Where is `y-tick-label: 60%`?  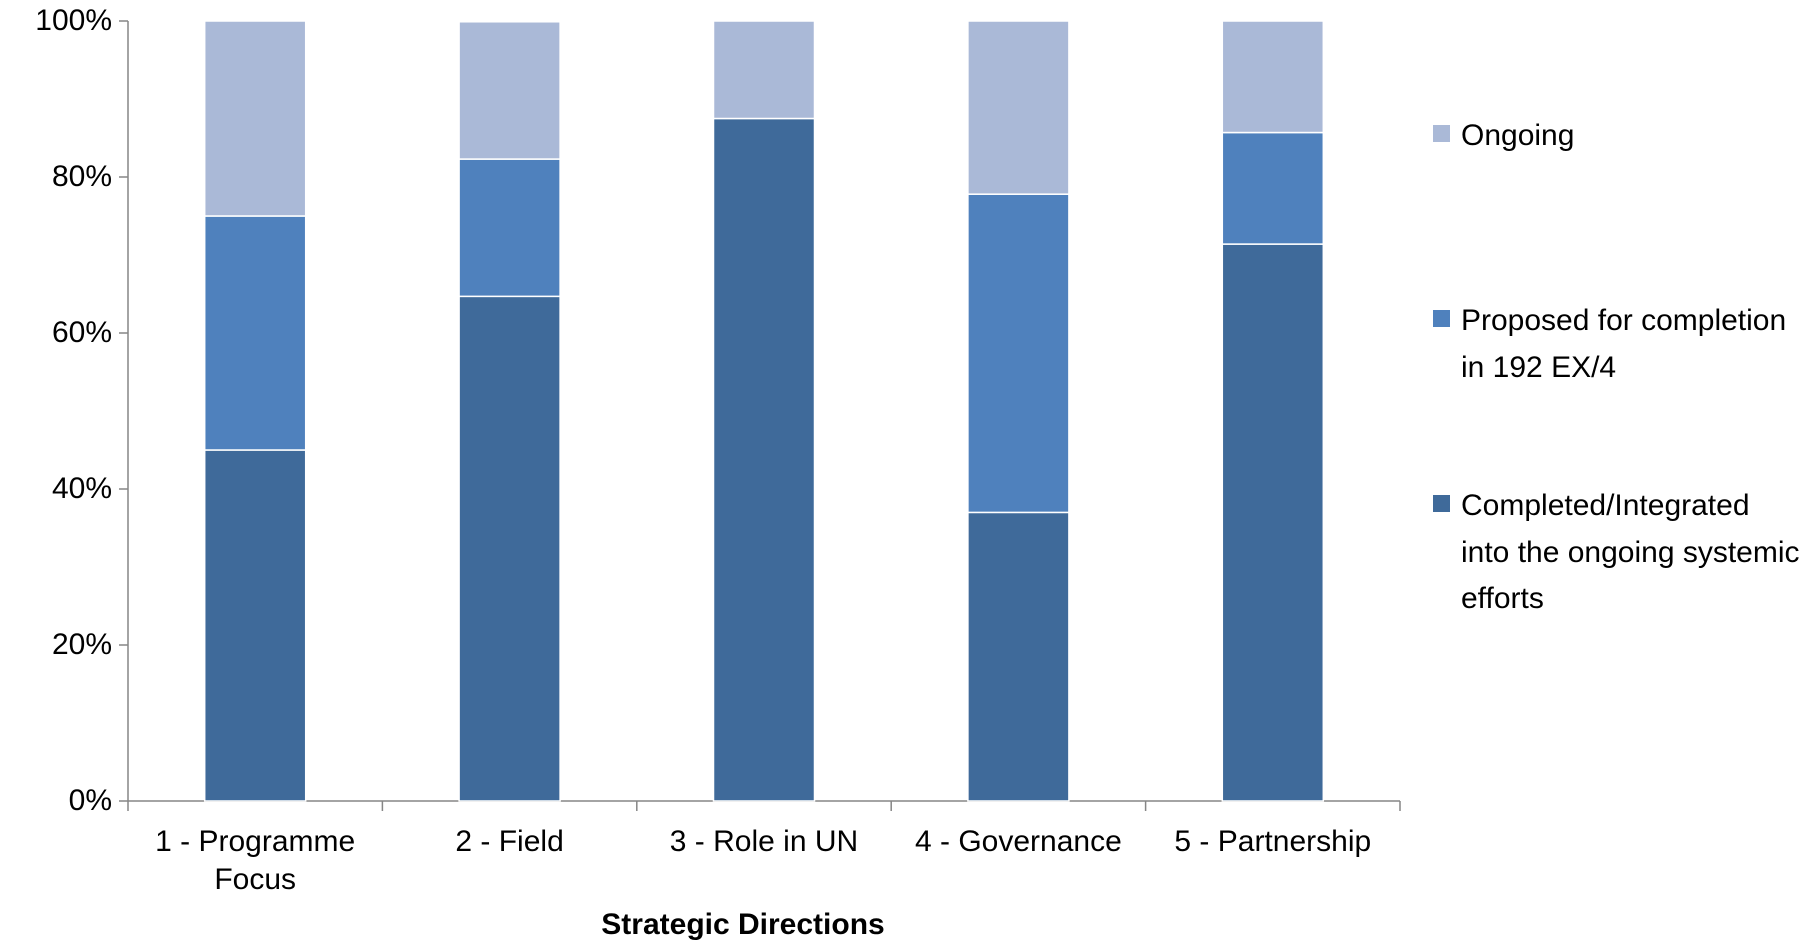 y-tick-label: 60% is located at coordinates (81, 332).